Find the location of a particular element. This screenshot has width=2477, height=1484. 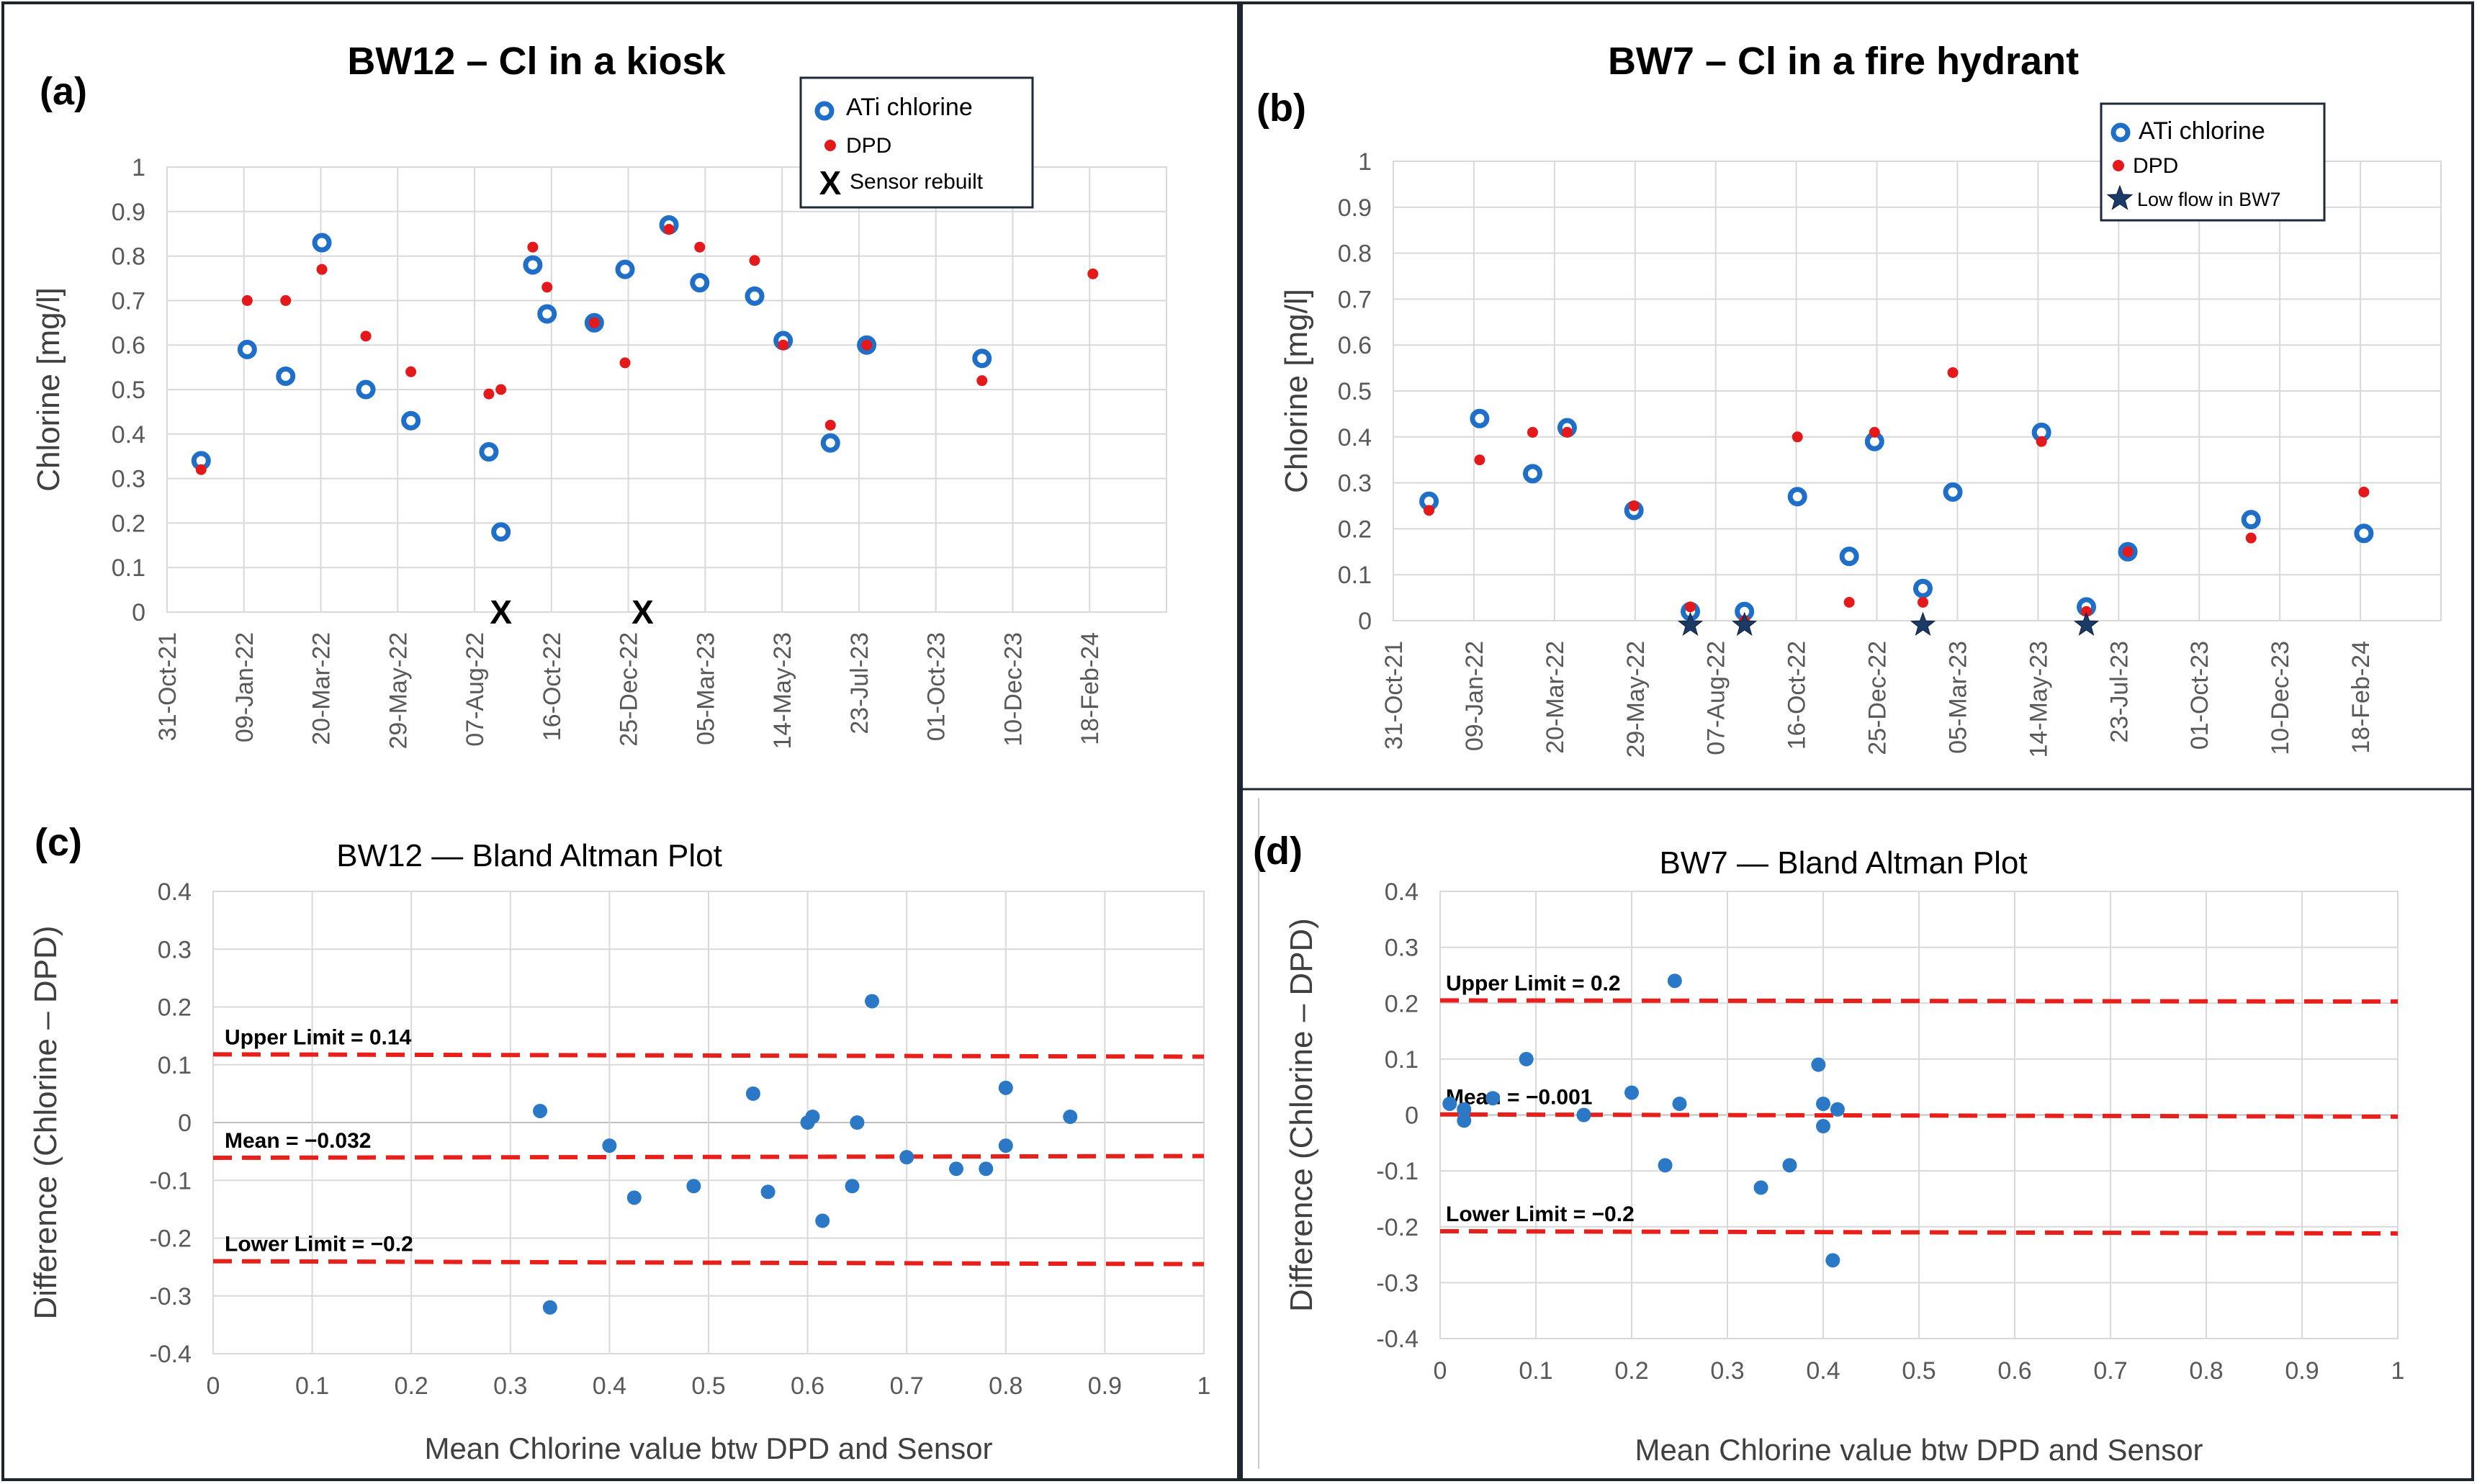

gridlines-c is located at coordinates (708, 1122).